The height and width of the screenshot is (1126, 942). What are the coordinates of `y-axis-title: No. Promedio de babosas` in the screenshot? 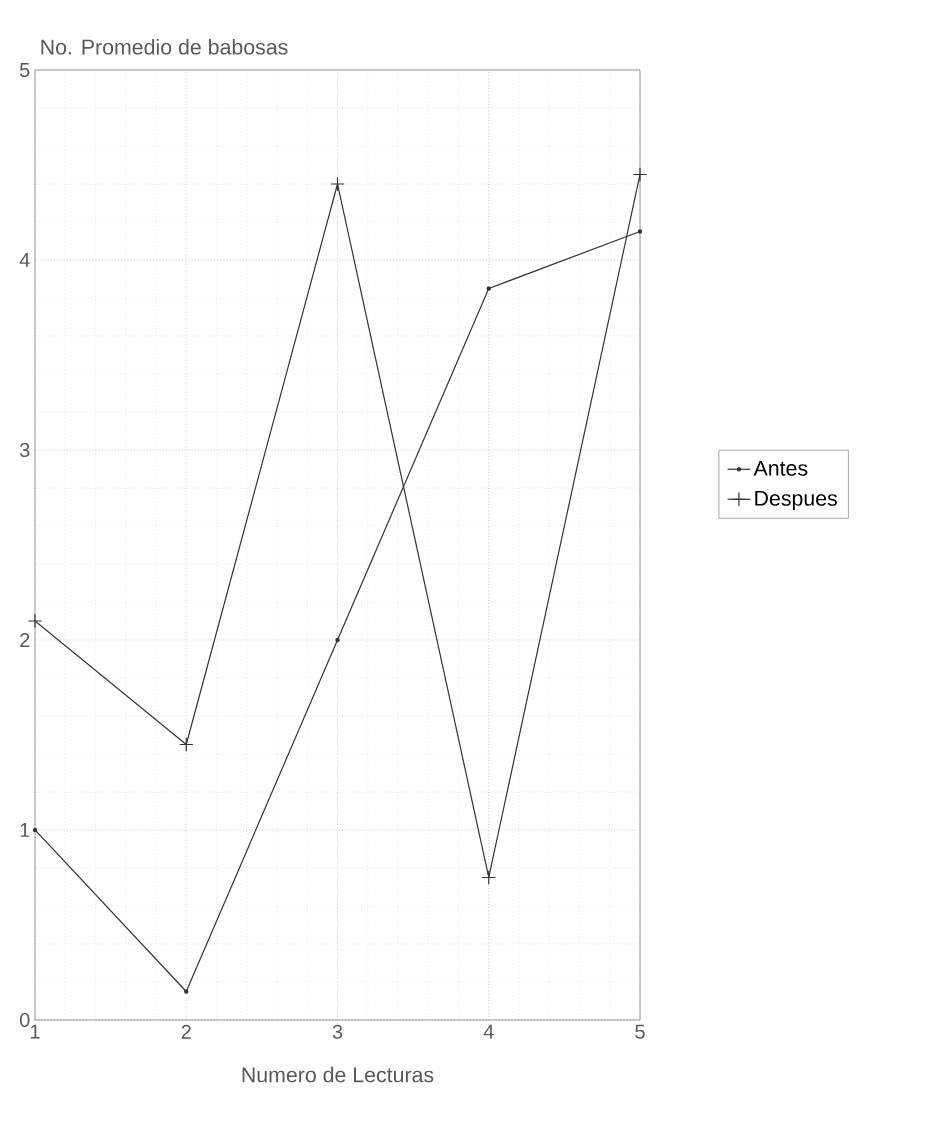 It's located at (164, 46).